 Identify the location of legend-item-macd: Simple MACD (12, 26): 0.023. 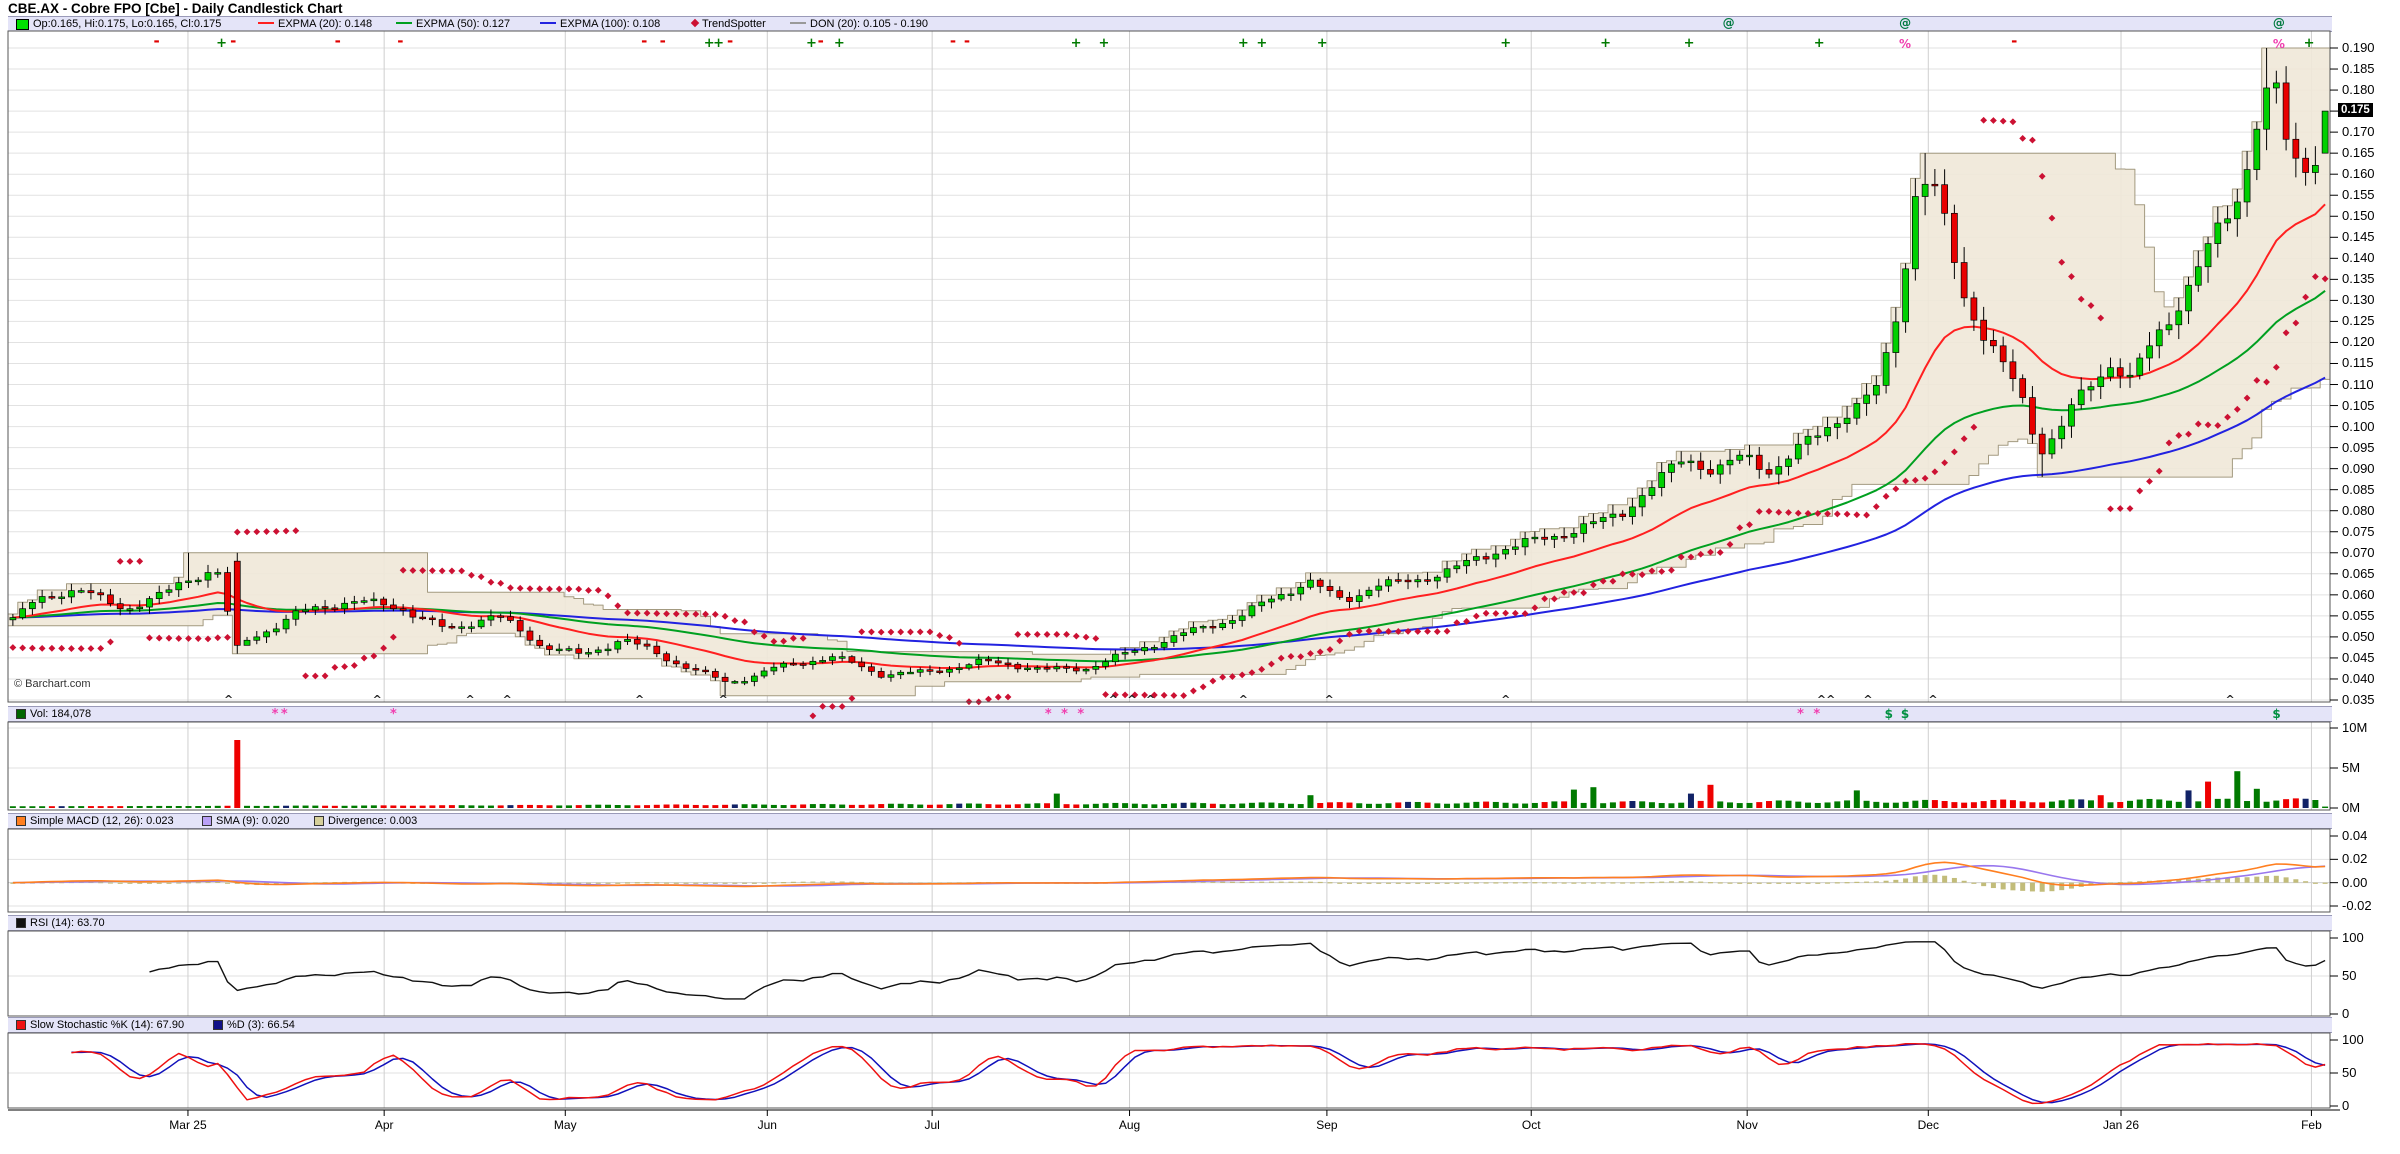
(95, 821).